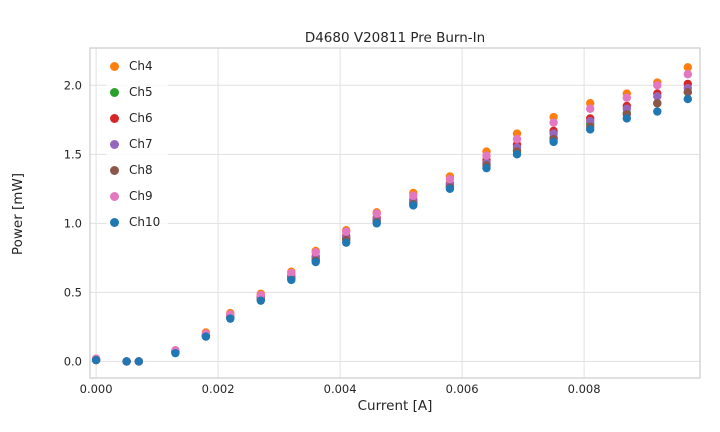 The image size is (720, 432). I want to click on legend-item-ch9: Ch9, so click(135, 196).